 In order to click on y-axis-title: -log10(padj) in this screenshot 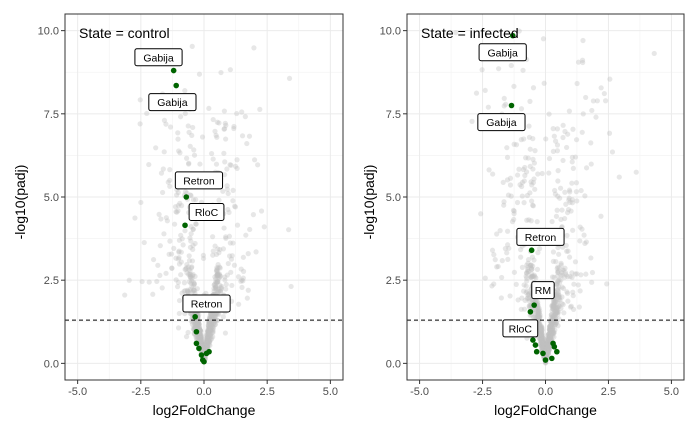, I will do `click(369, 202)`.